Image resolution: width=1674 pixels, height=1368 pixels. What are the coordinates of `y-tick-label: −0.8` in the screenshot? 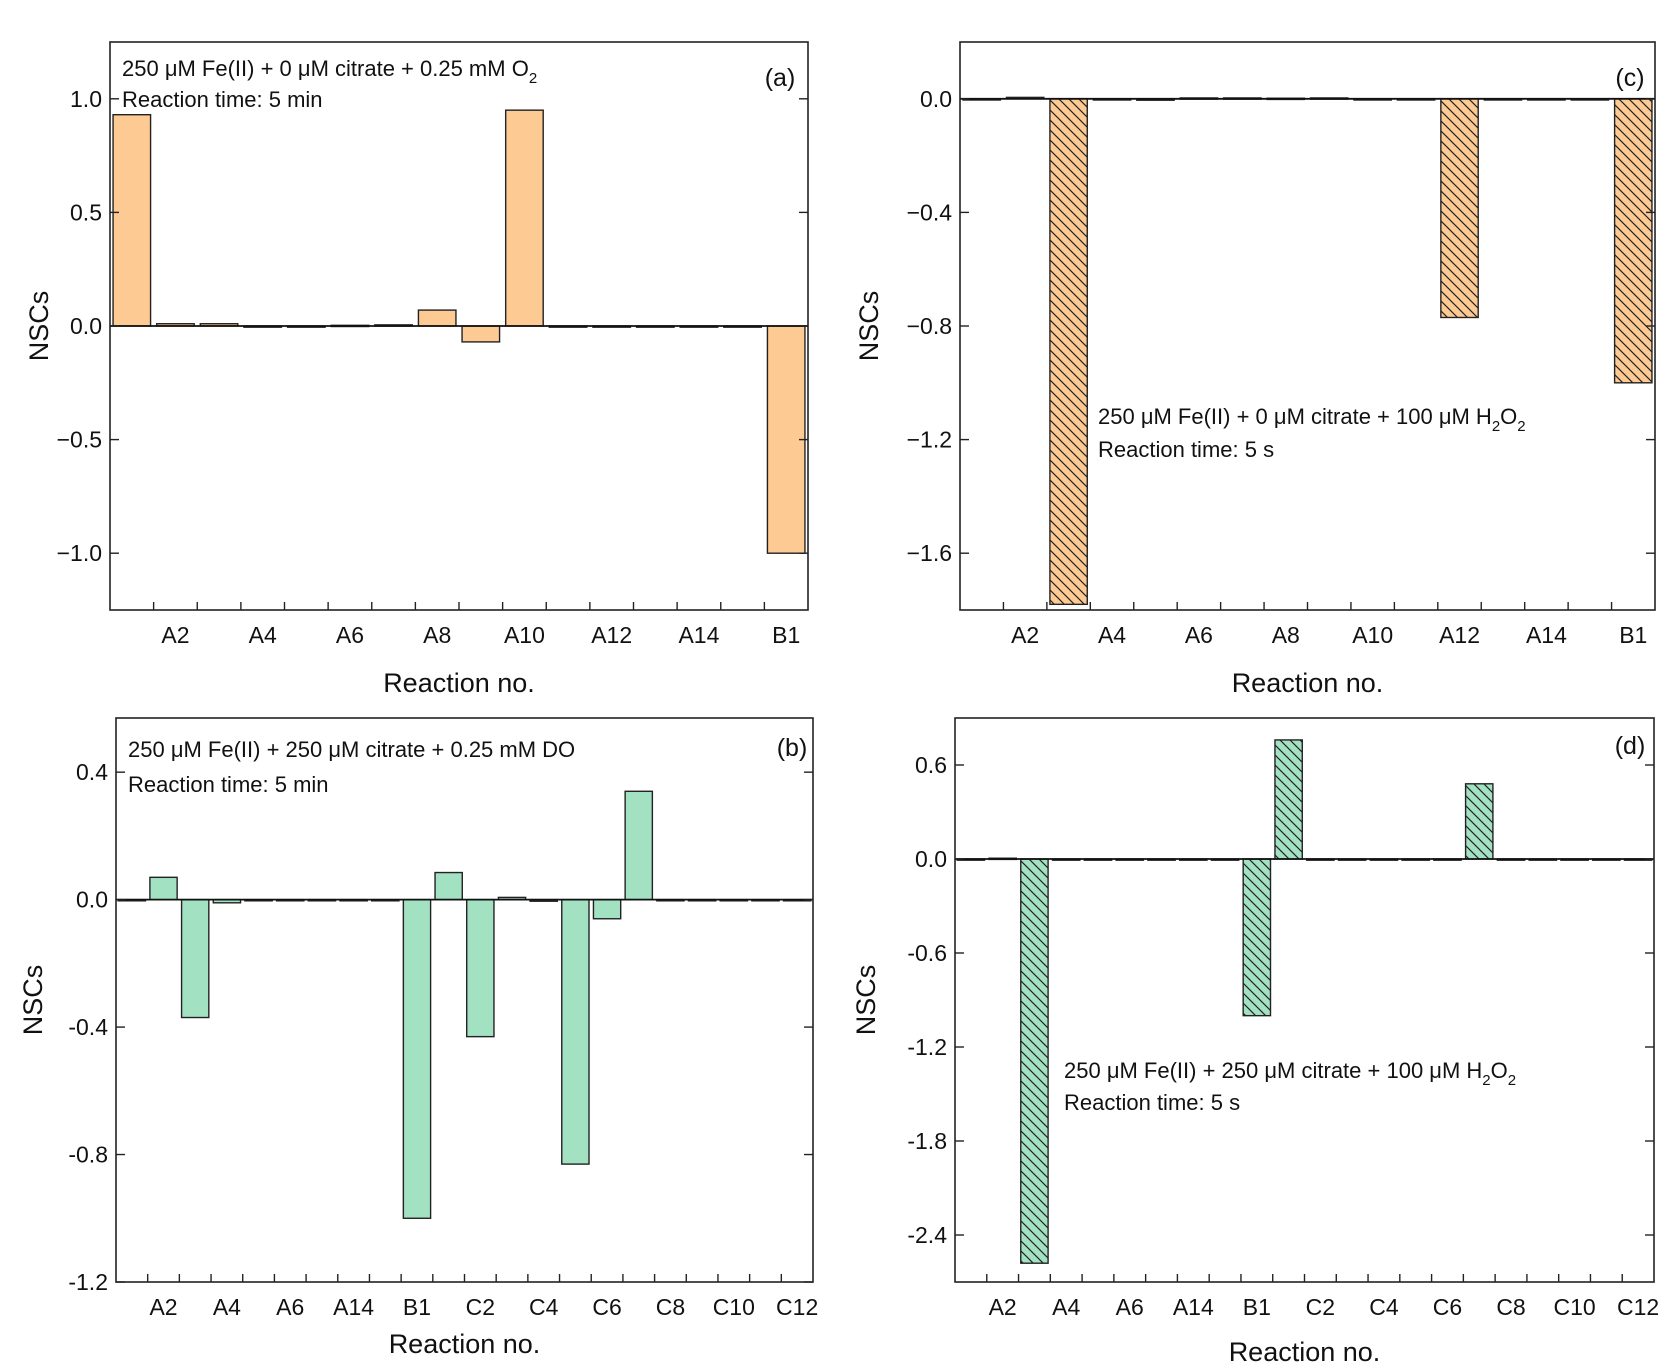 It's located at (929, 326).